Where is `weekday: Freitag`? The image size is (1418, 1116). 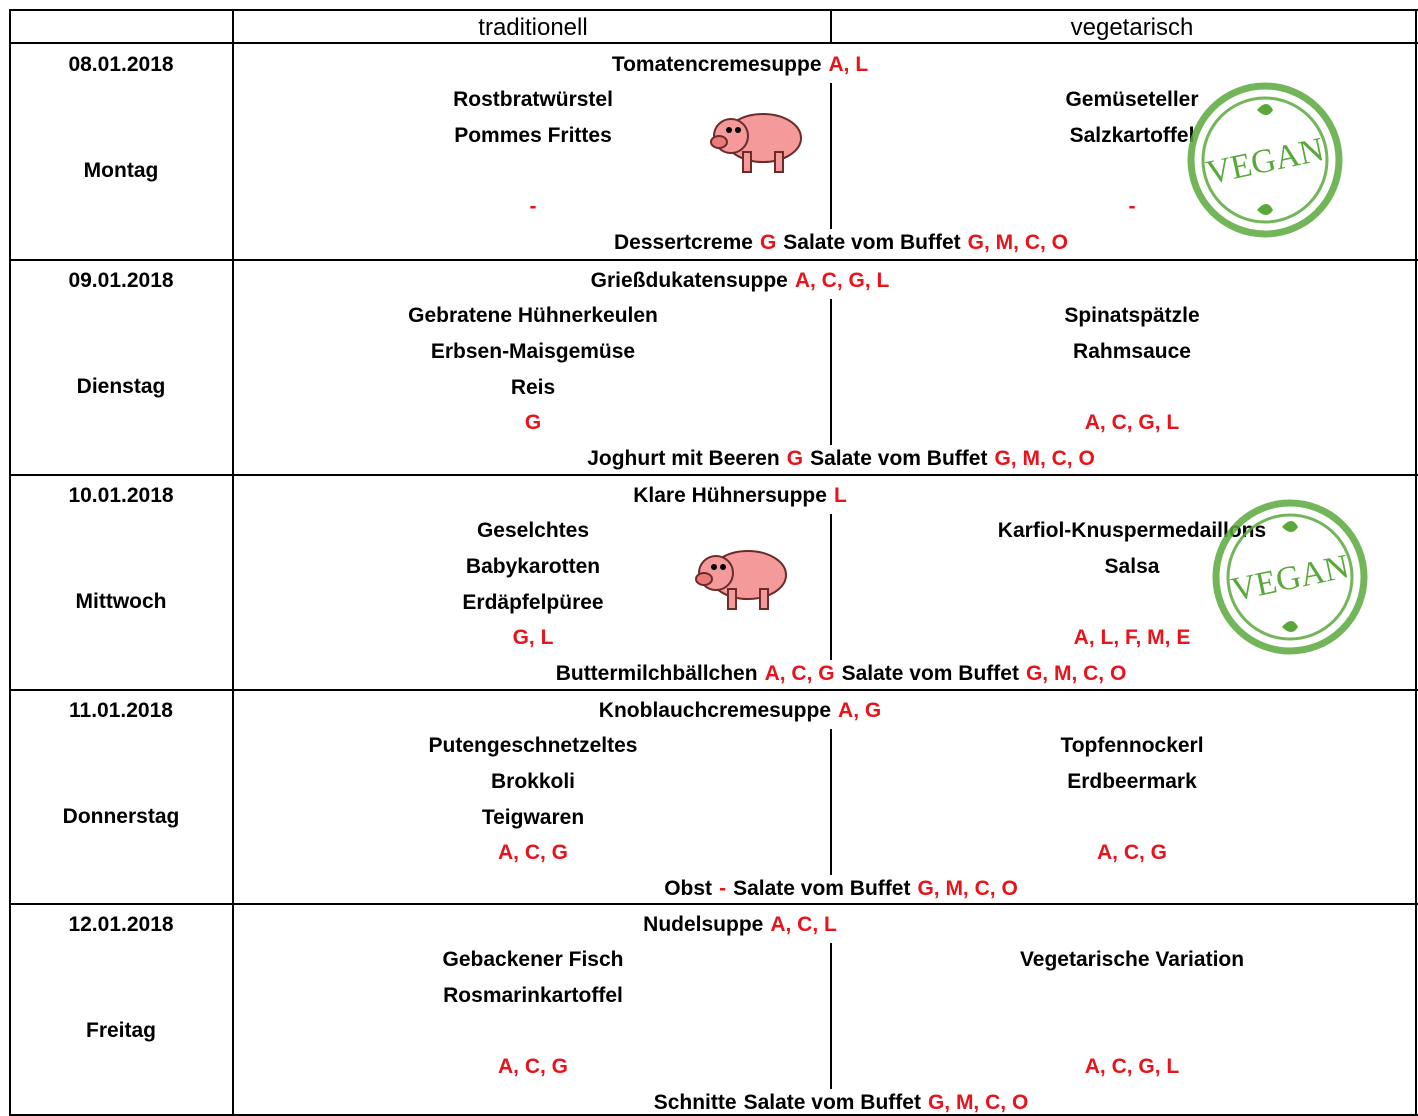 weekday: Freitag is located at coordinates (121, 1030).